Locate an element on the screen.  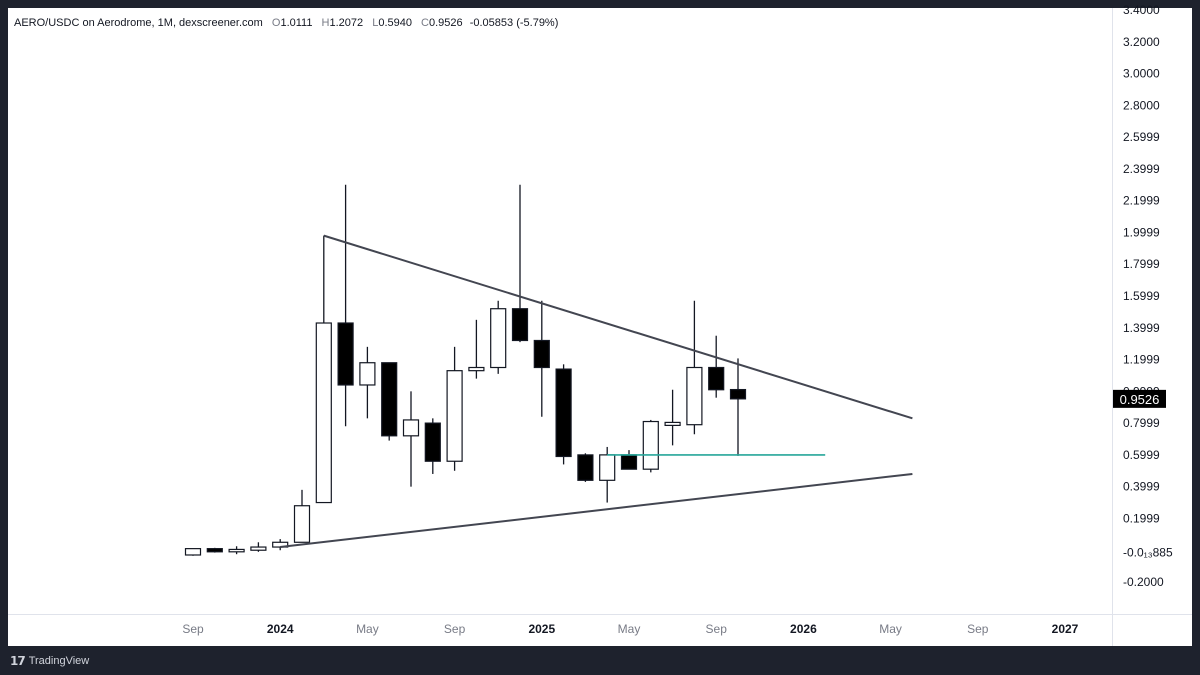
price-tick-label: -0.0₁₃885 is located at coordinates (1148, 552).